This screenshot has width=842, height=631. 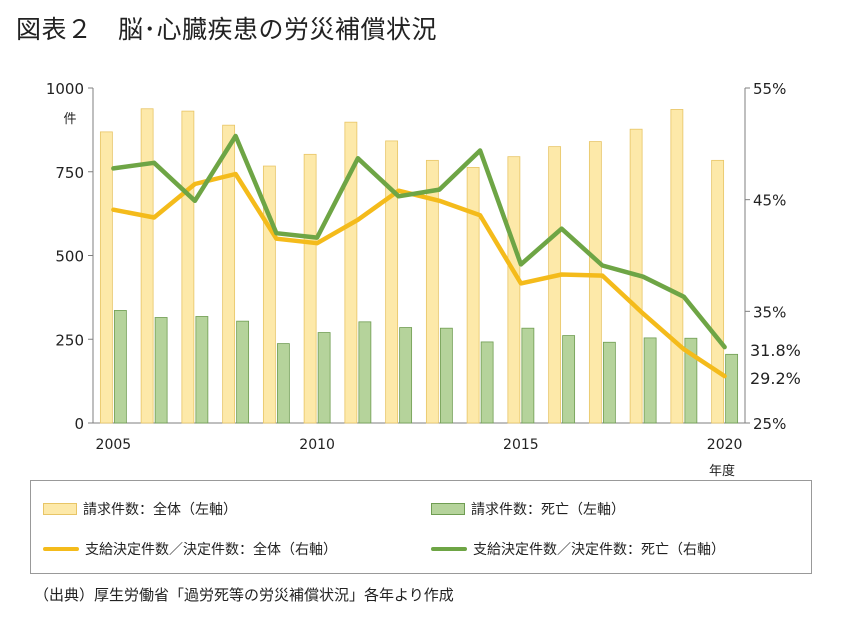 What do you see at coordinates (324, 378) in the screenshot?
I see `bar-death-2010` at bounding box center [324, 378].